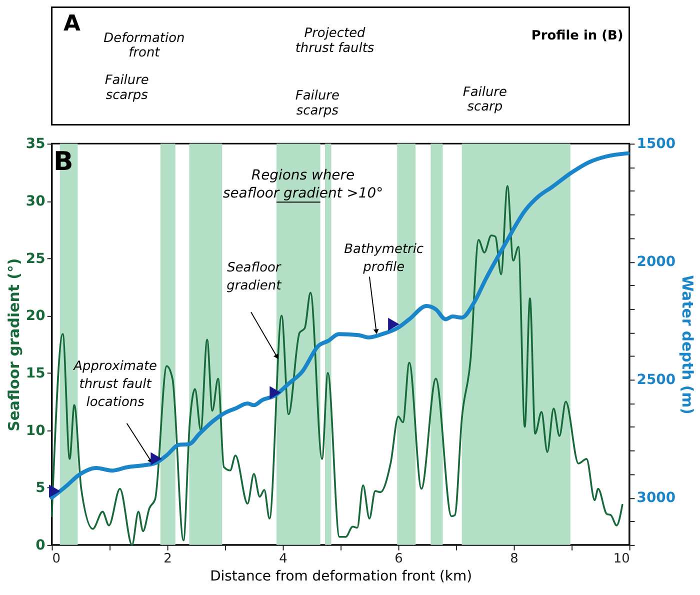  I want to click on text: Deformation front, so click(144, 45).